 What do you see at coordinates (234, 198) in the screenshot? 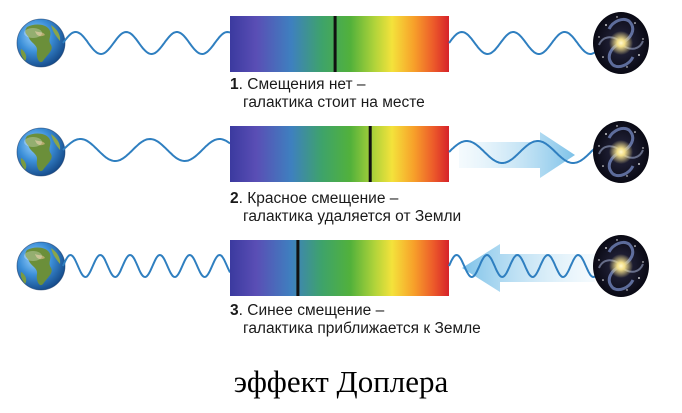
I see `caption-number: 2` at bounding box center [234, 198].